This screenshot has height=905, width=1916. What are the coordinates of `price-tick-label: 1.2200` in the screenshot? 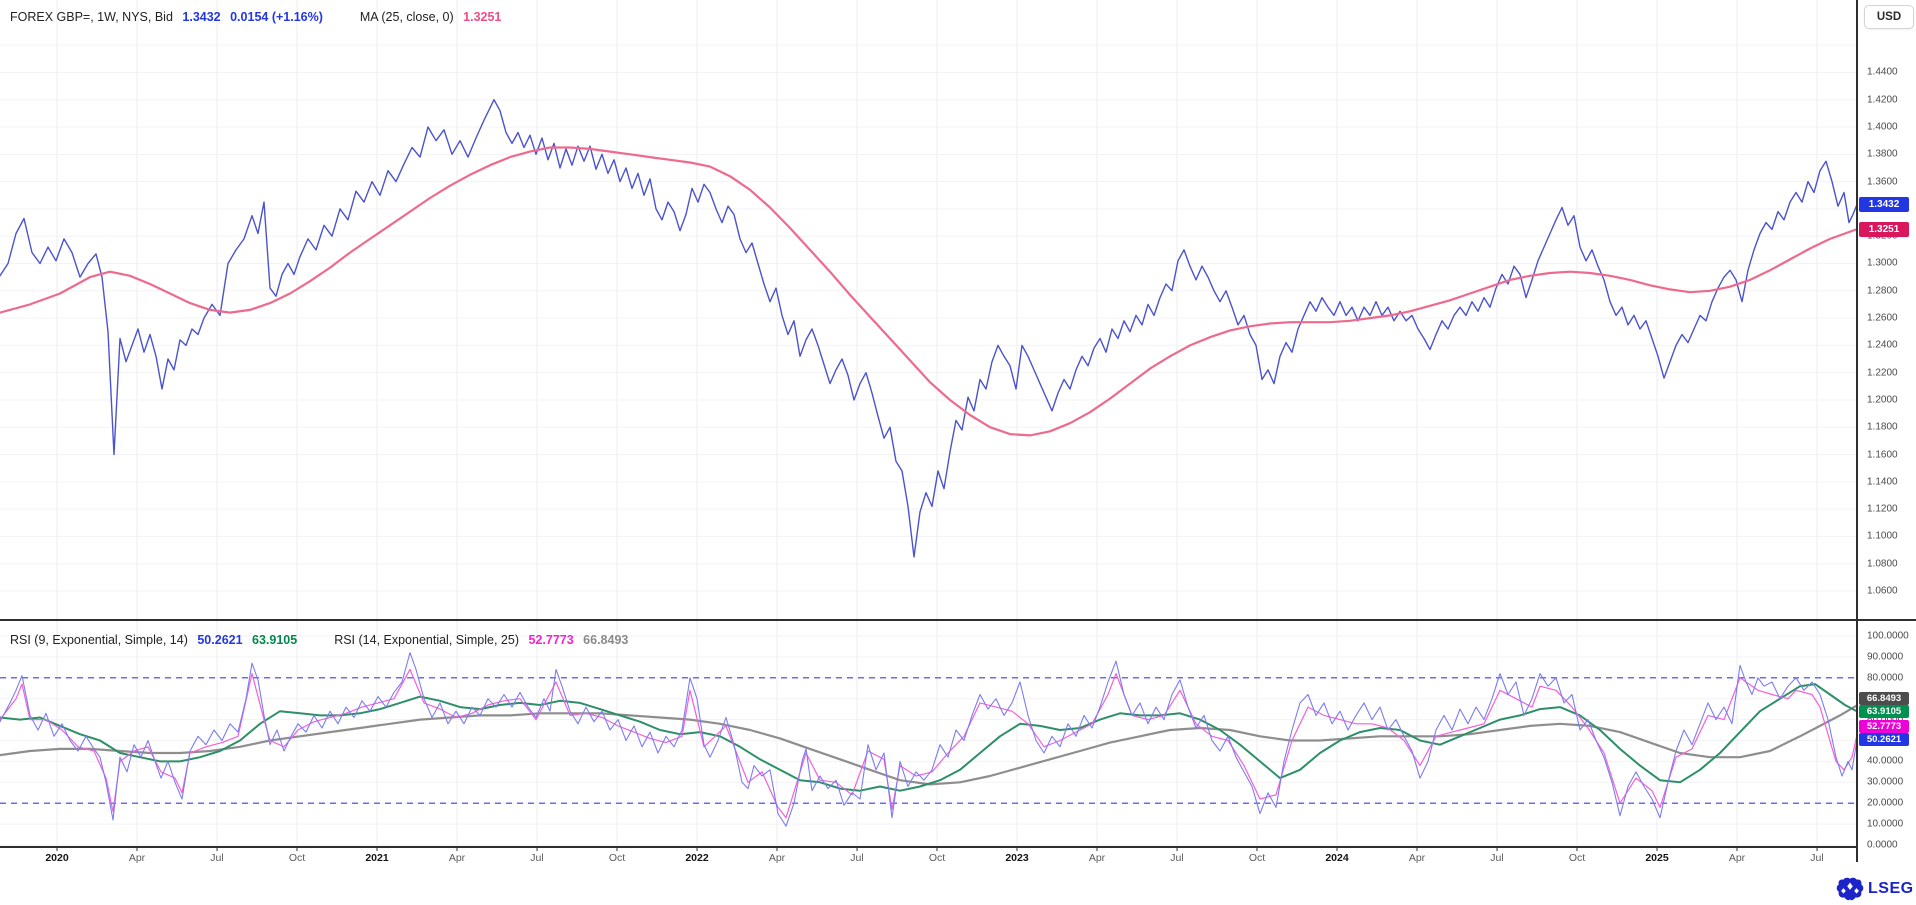 It's located at (1882, 373).